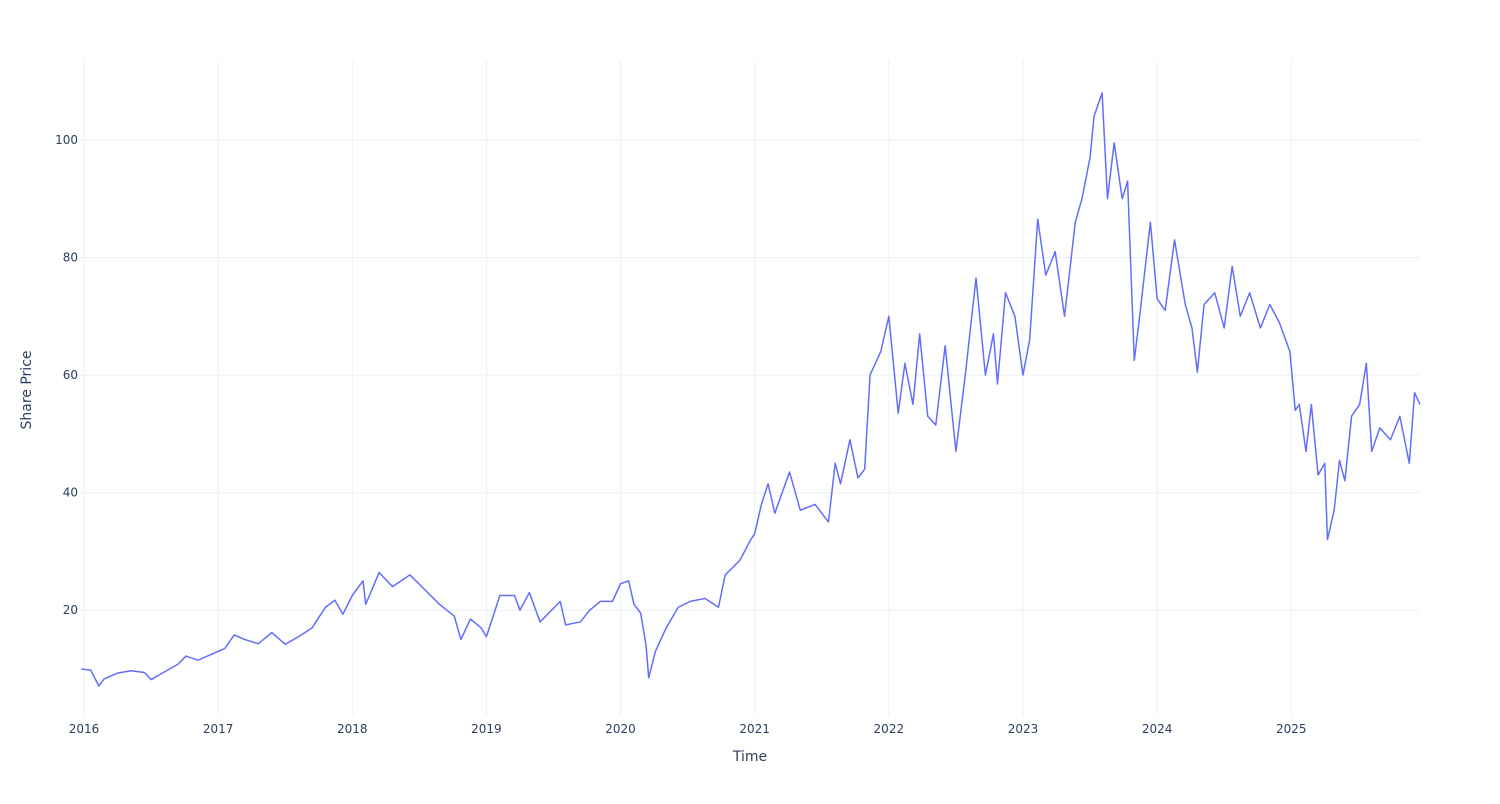 This screenshot has height=804, width=1500. I want to click on y-tick-label: 60, so click(70, 375).